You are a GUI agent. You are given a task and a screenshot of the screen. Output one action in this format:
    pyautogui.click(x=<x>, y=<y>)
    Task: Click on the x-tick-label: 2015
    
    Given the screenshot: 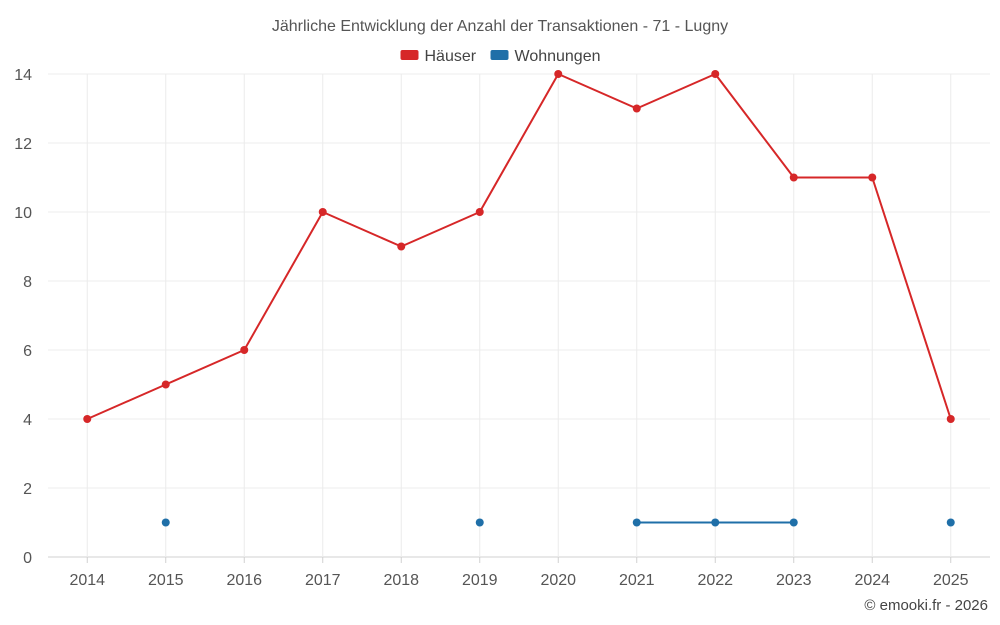 What is the action you would take?
    pyautogui.click(x=166, y=580)
    